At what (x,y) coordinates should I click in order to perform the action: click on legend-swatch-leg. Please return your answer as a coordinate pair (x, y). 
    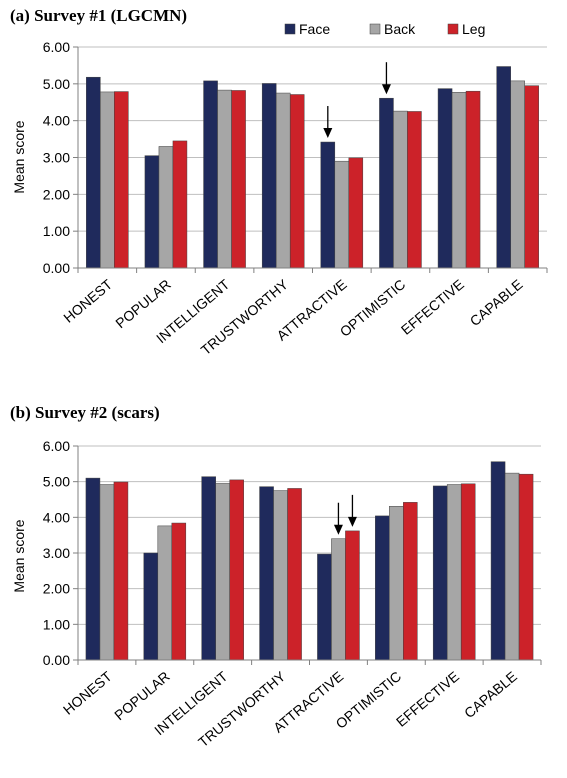
    Looking at the image, I should click on (453, 29).